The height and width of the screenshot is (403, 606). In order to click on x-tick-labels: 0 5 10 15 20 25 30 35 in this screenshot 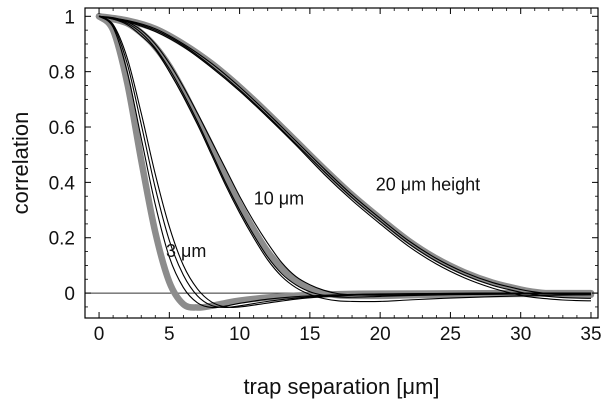, I will do `click(348, 334)`.